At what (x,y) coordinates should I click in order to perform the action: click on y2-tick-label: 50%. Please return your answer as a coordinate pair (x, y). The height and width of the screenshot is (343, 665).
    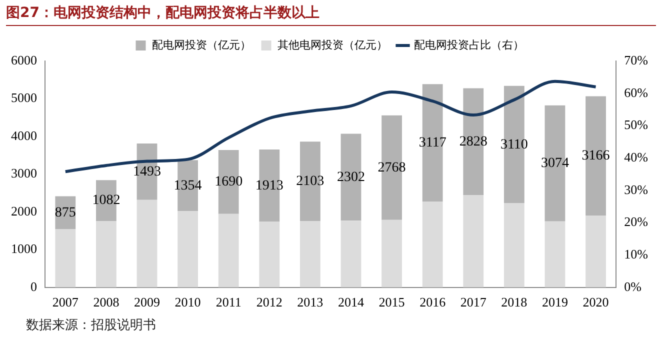
    Looking at the image, I should click on (636, 124).